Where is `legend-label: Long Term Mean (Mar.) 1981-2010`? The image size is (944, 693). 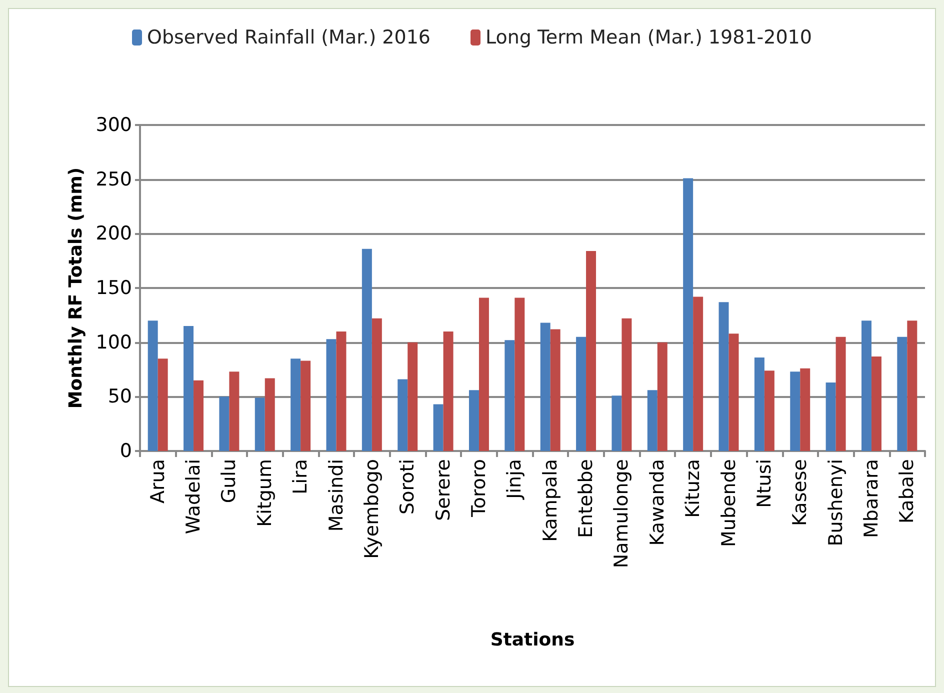 legend-label: Long Term Mean (Mar.) 1981-2010 is located at coordinates (649, 37).